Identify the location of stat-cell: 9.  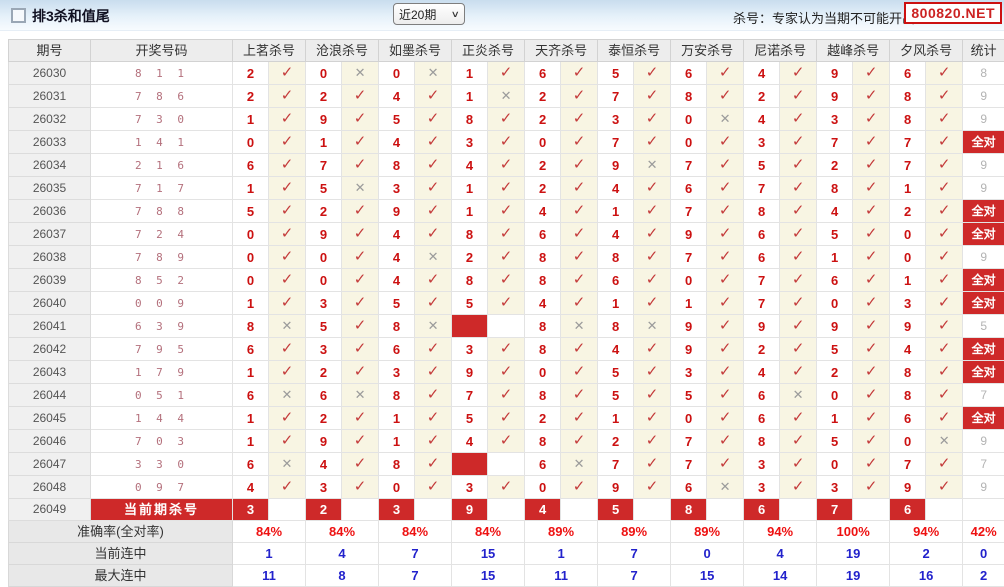
(983, 188).